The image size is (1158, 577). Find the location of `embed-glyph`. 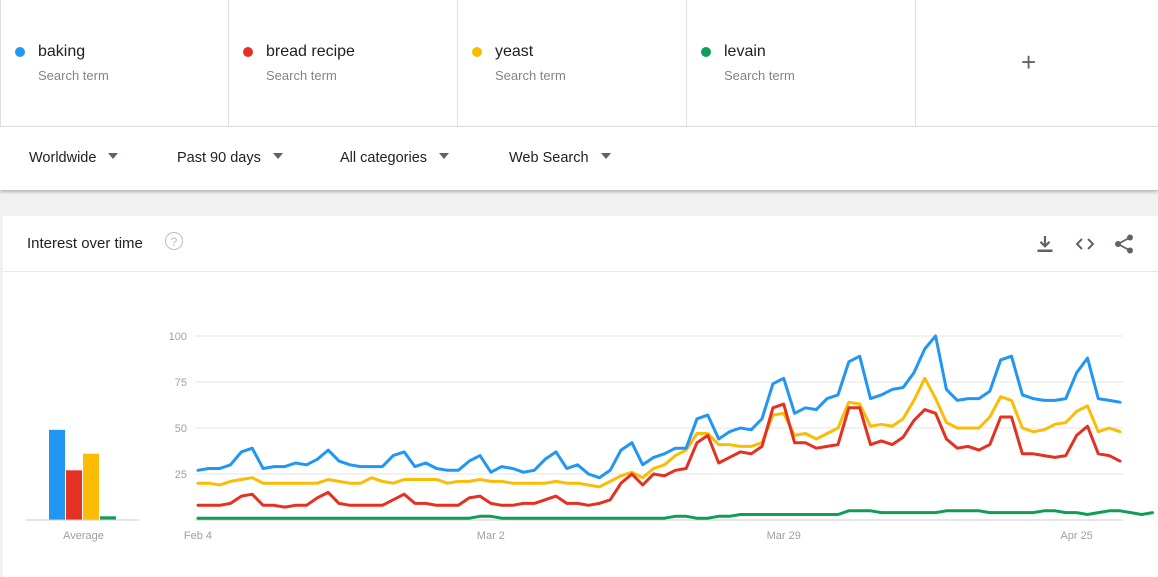

embed-glyph is located at coordinates (1085, 244).